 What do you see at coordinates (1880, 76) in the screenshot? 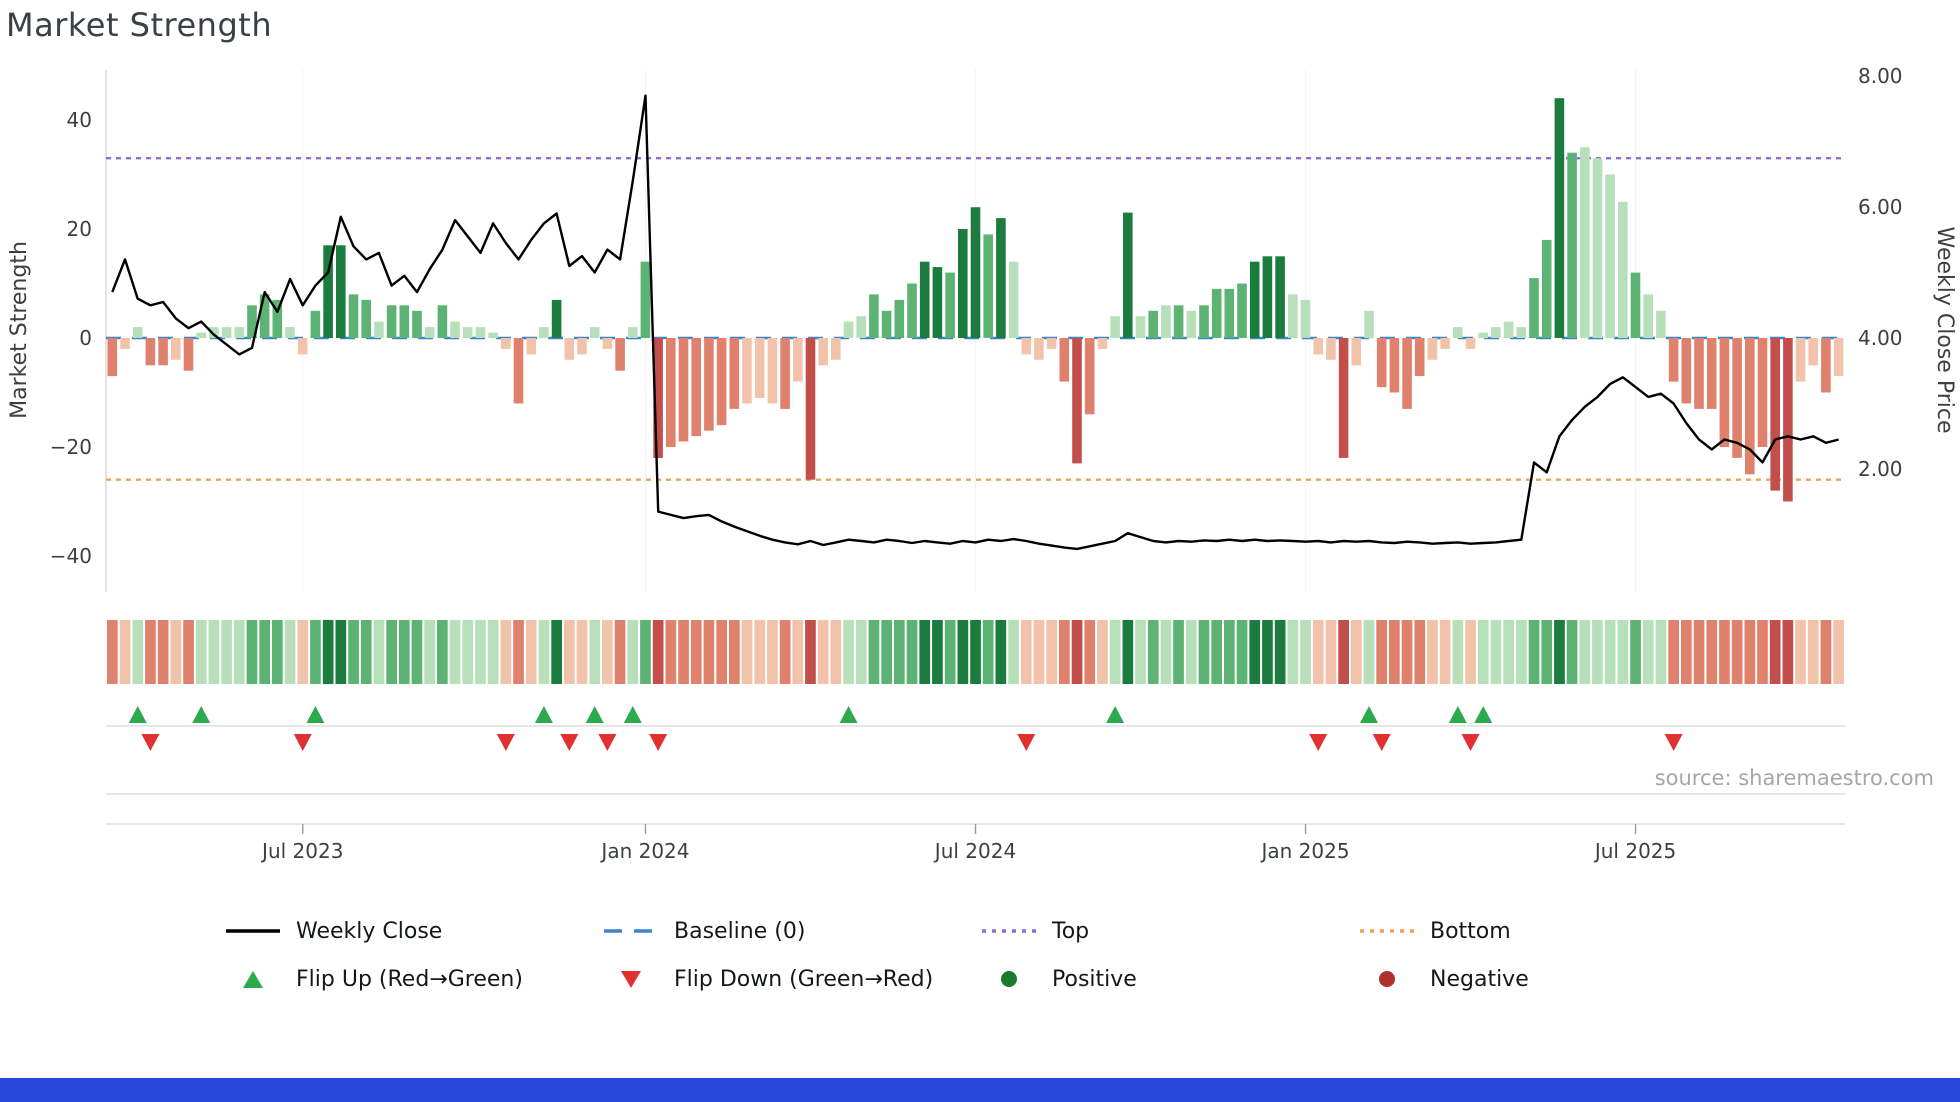
I see `right-axis-tick-label: 8.00` at bounding box center [1880, 76].